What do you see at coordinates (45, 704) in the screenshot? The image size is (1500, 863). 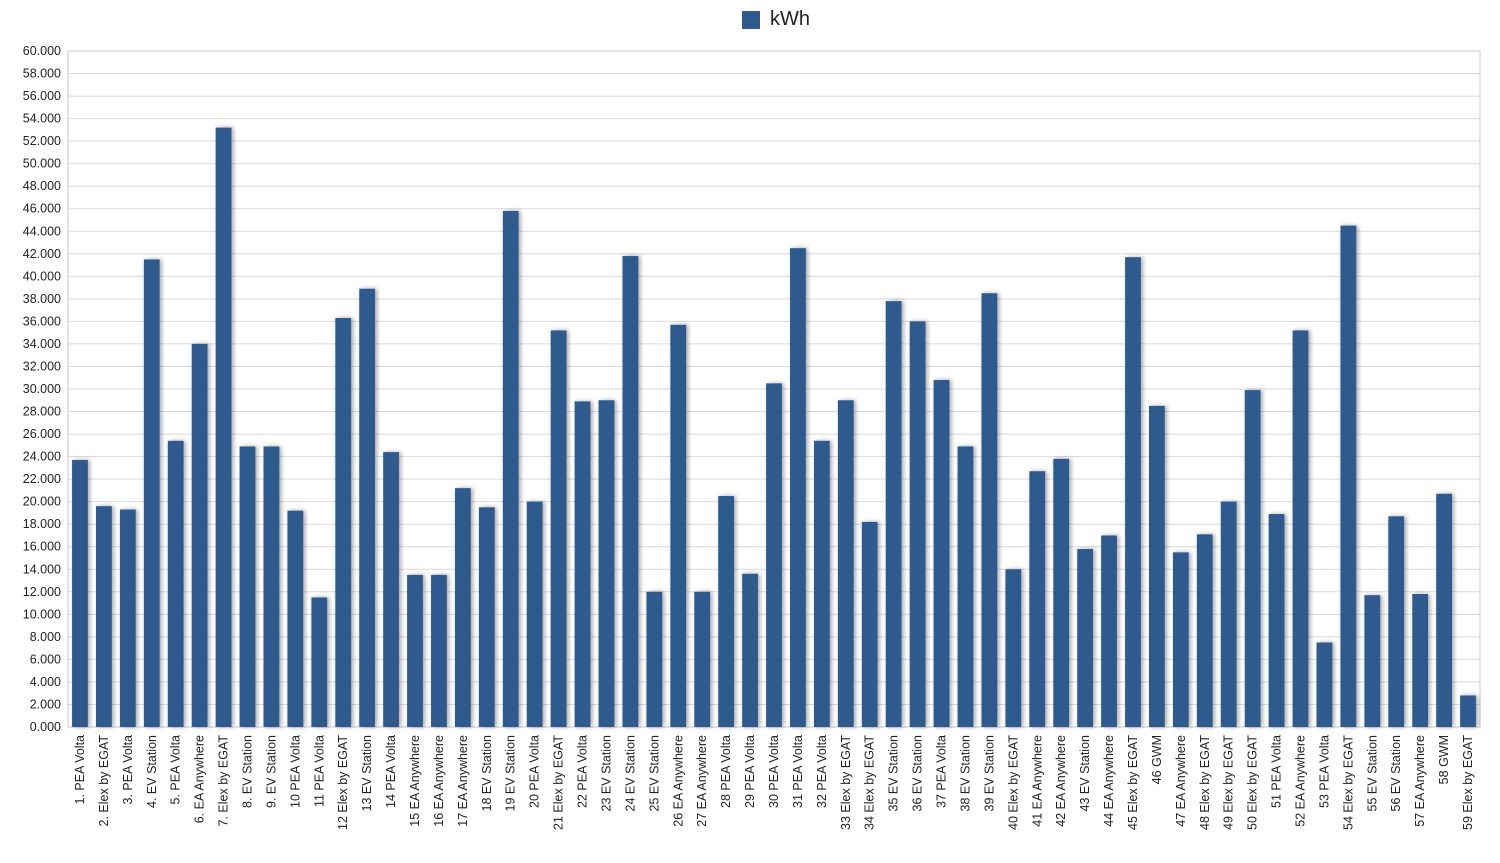 I see `y-tick-label: 2.000` at bounding box center [45, 704].